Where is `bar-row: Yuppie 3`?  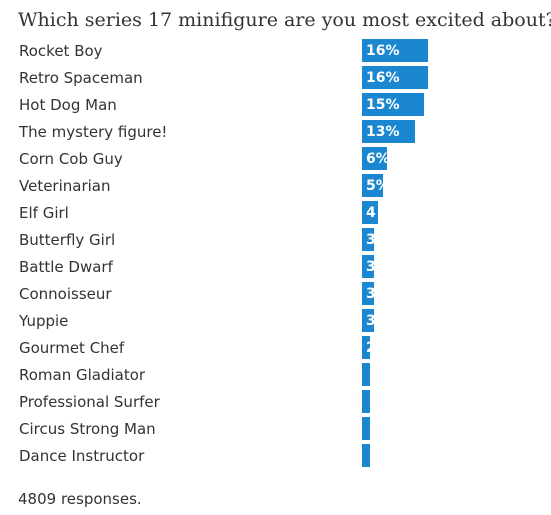 bar-row: Yuppie 3 is located at coordinates (275, 321).